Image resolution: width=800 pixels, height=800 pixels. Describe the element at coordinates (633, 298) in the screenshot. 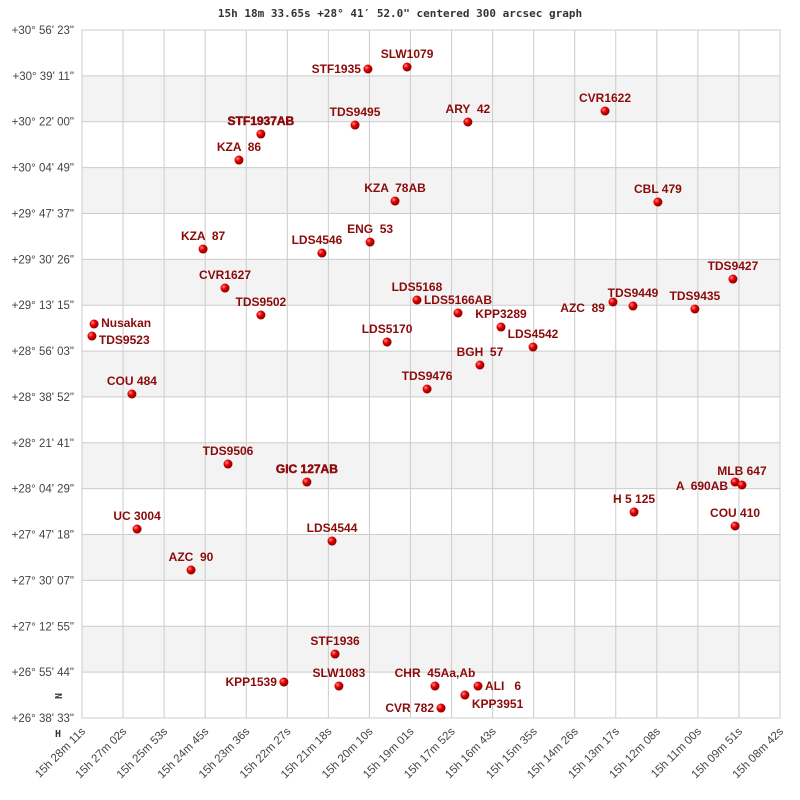

I see `star-point: TDS9449` at that location.